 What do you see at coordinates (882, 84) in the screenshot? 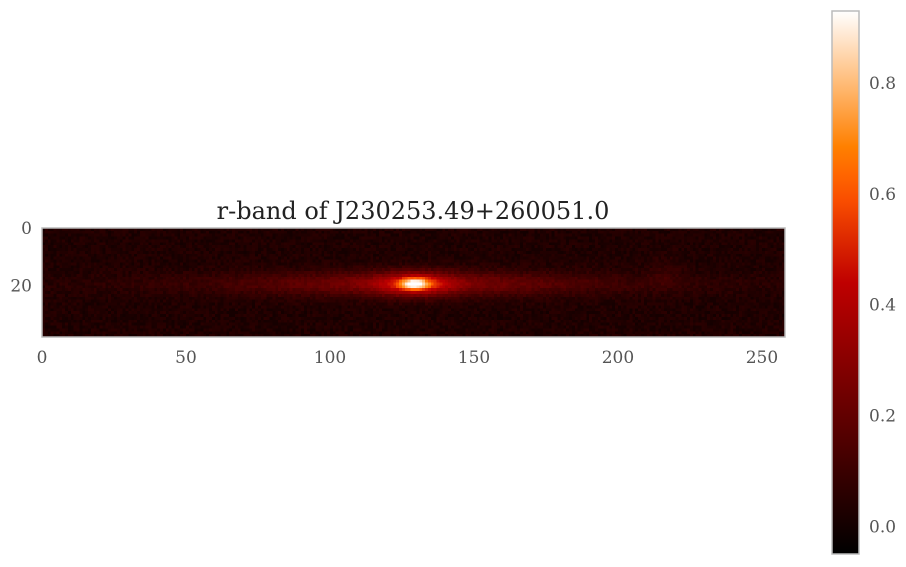
I see `colorbar-tick-label: 0.8` at bounding box center [882, 84].